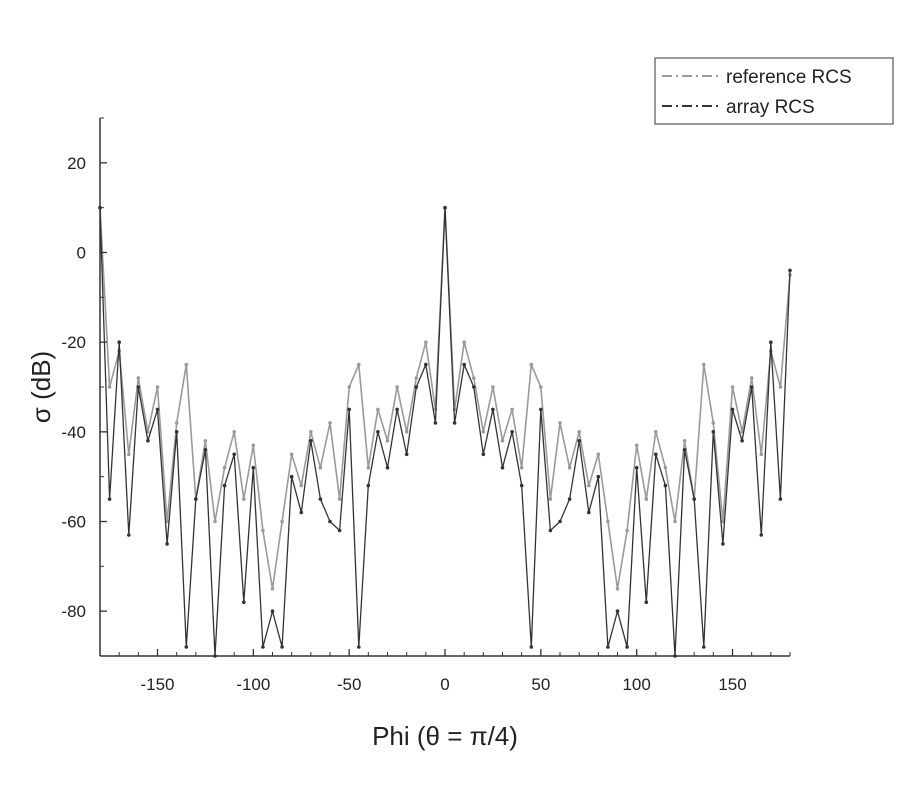  What do you see at coordinates (73, 522) in the screenshot?
I see `y-tick-label: -60` at bounding box center [73, 522].